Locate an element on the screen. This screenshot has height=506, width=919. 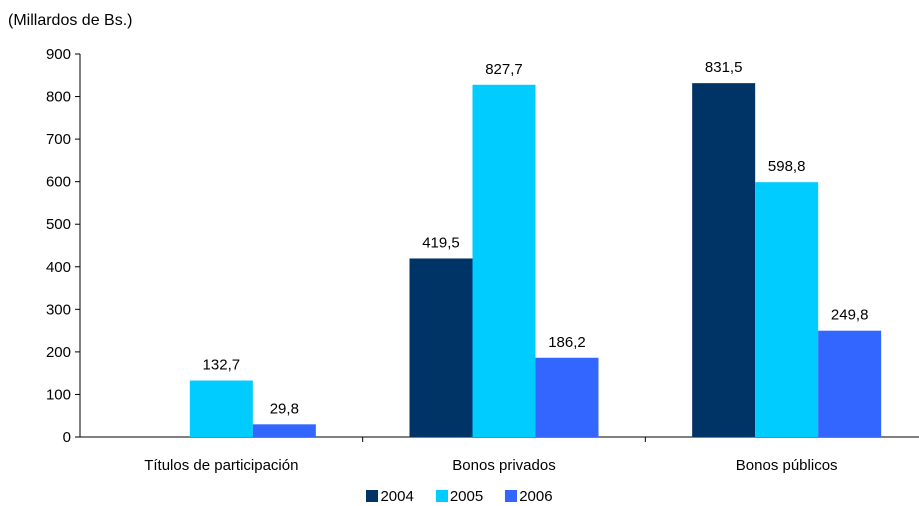
legend-item-2005: 2005 is located at coordinates (459, 496).